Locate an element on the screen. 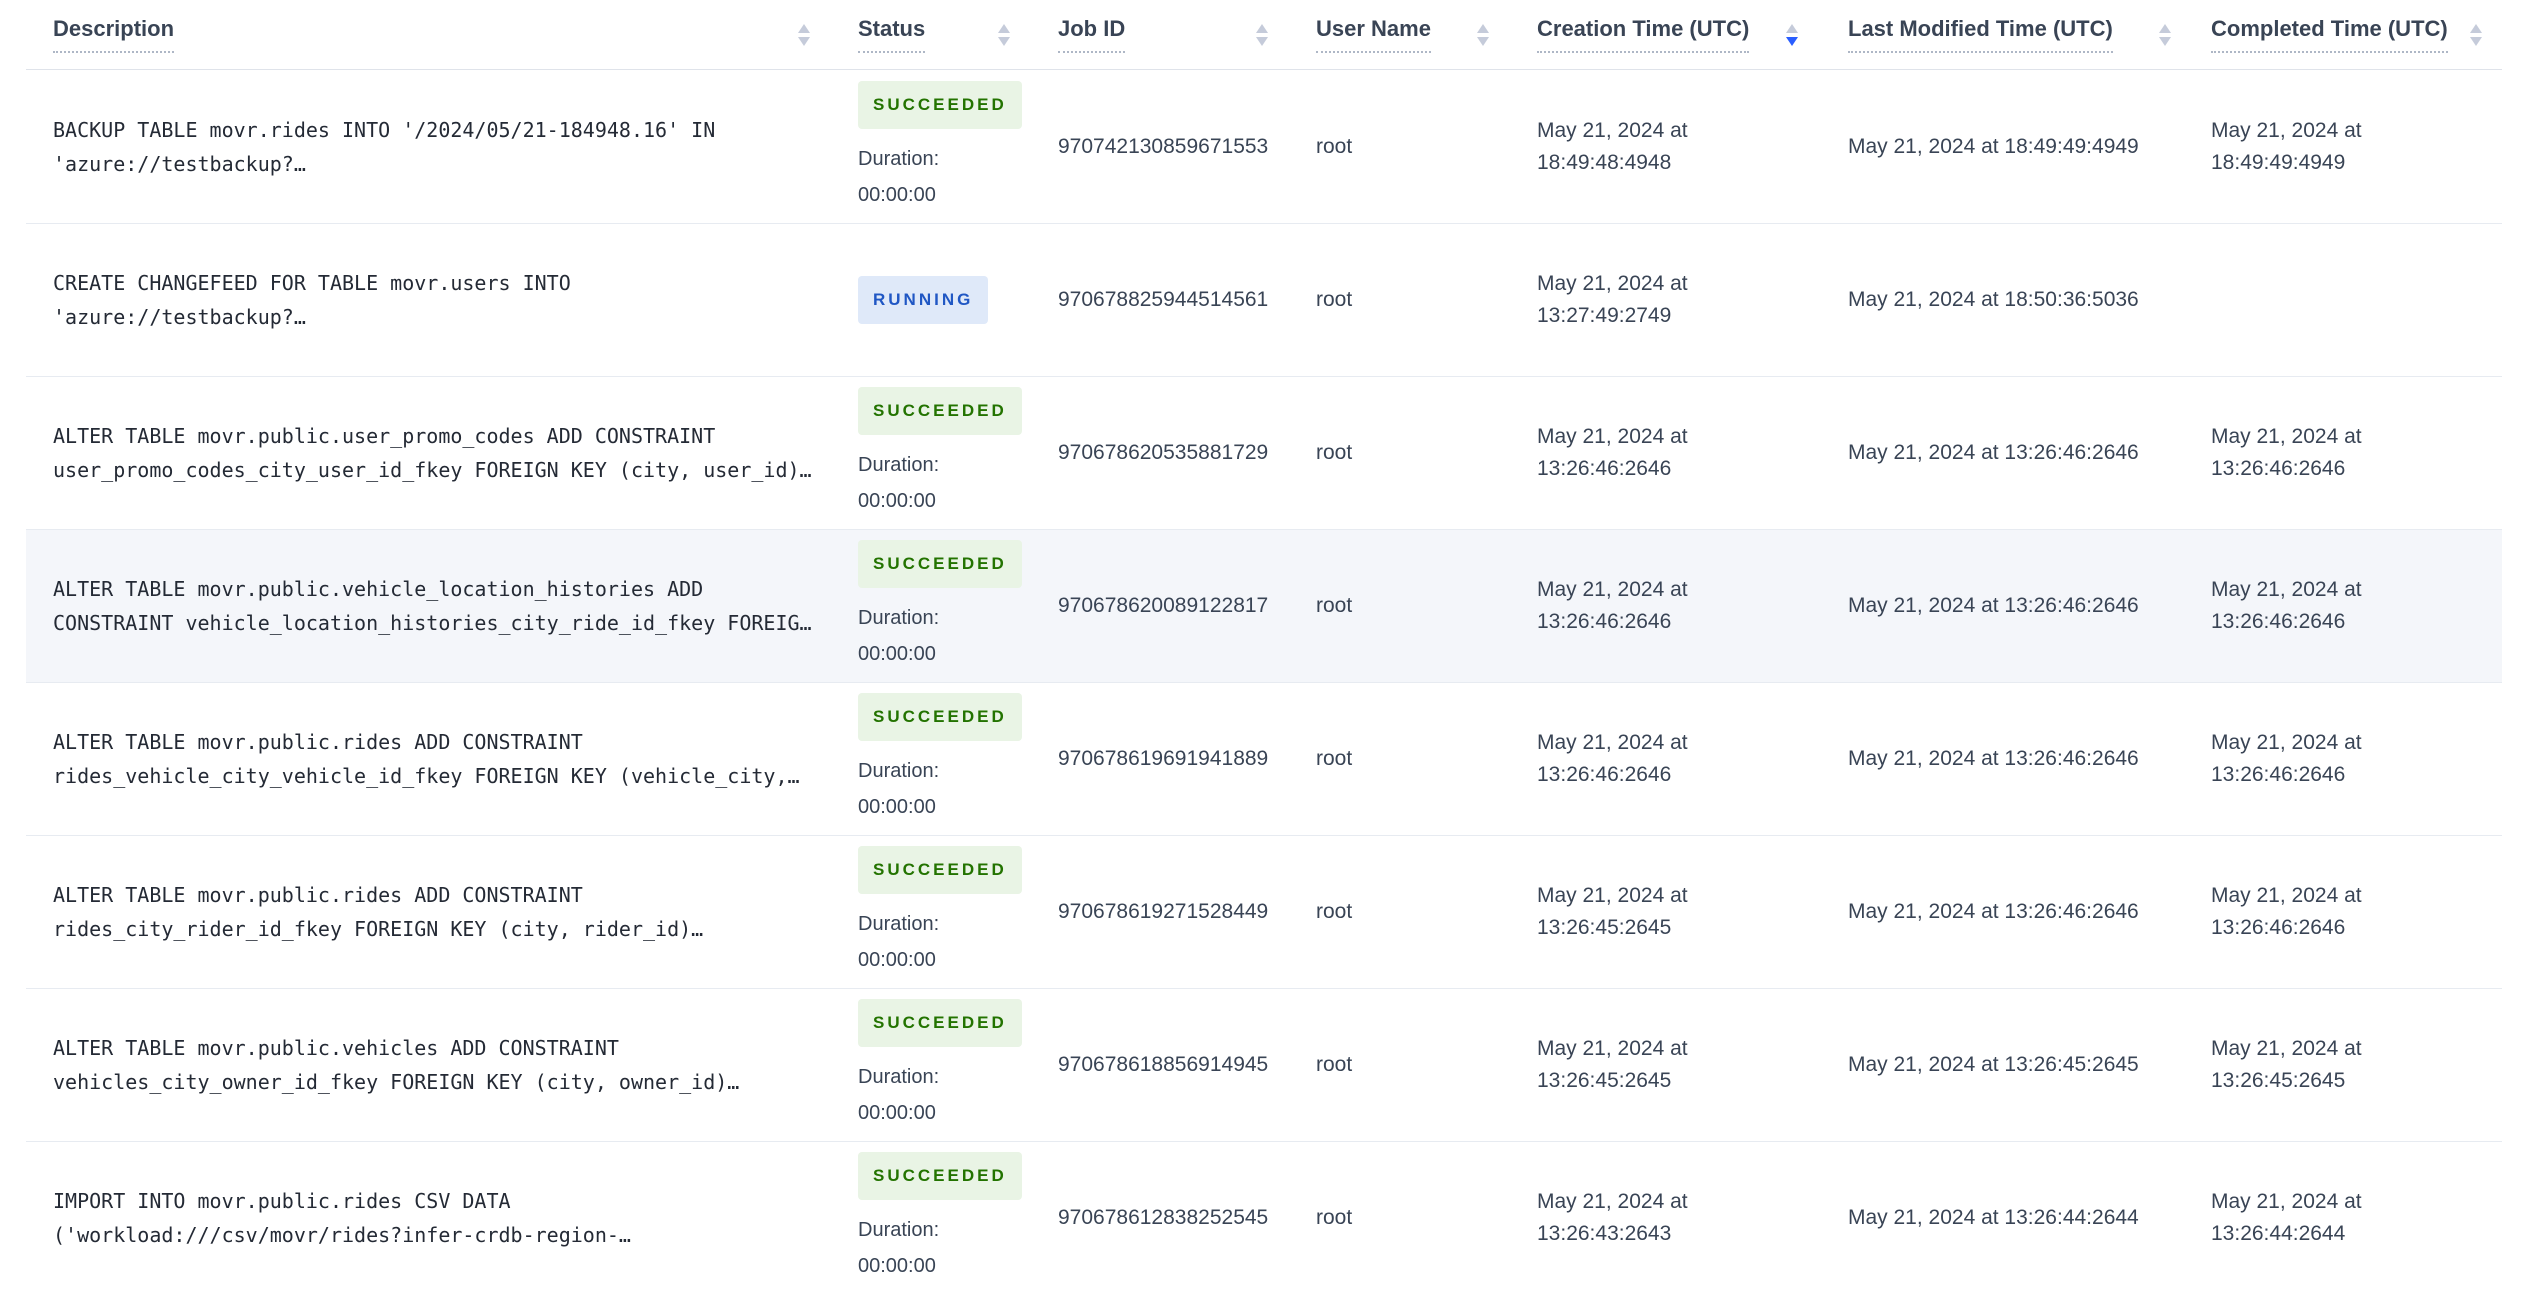 The width and height of the screenshot is (2528, 1292). column-header-status: Status is located at coordinates (958, 34).